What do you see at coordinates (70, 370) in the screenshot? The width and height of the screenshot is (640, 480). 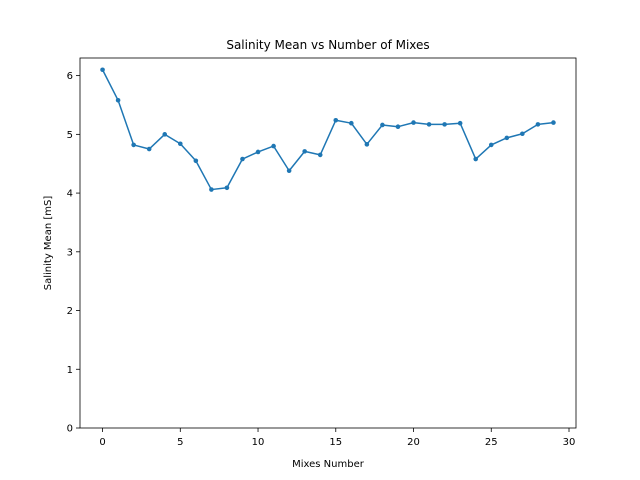 I see `y-tick-label: 1` at bounding box center [70, 370].